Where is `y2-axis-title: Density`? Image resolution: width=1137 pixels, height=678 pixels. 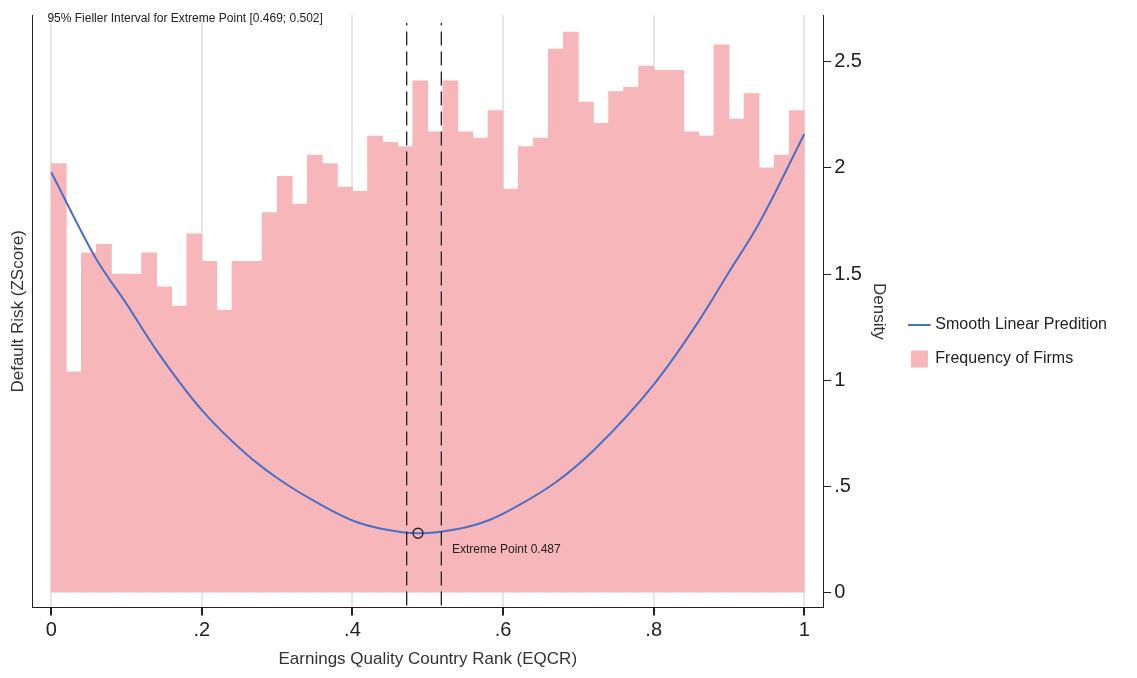 y2-axis-title: Density is located at coordinates (880, 311).